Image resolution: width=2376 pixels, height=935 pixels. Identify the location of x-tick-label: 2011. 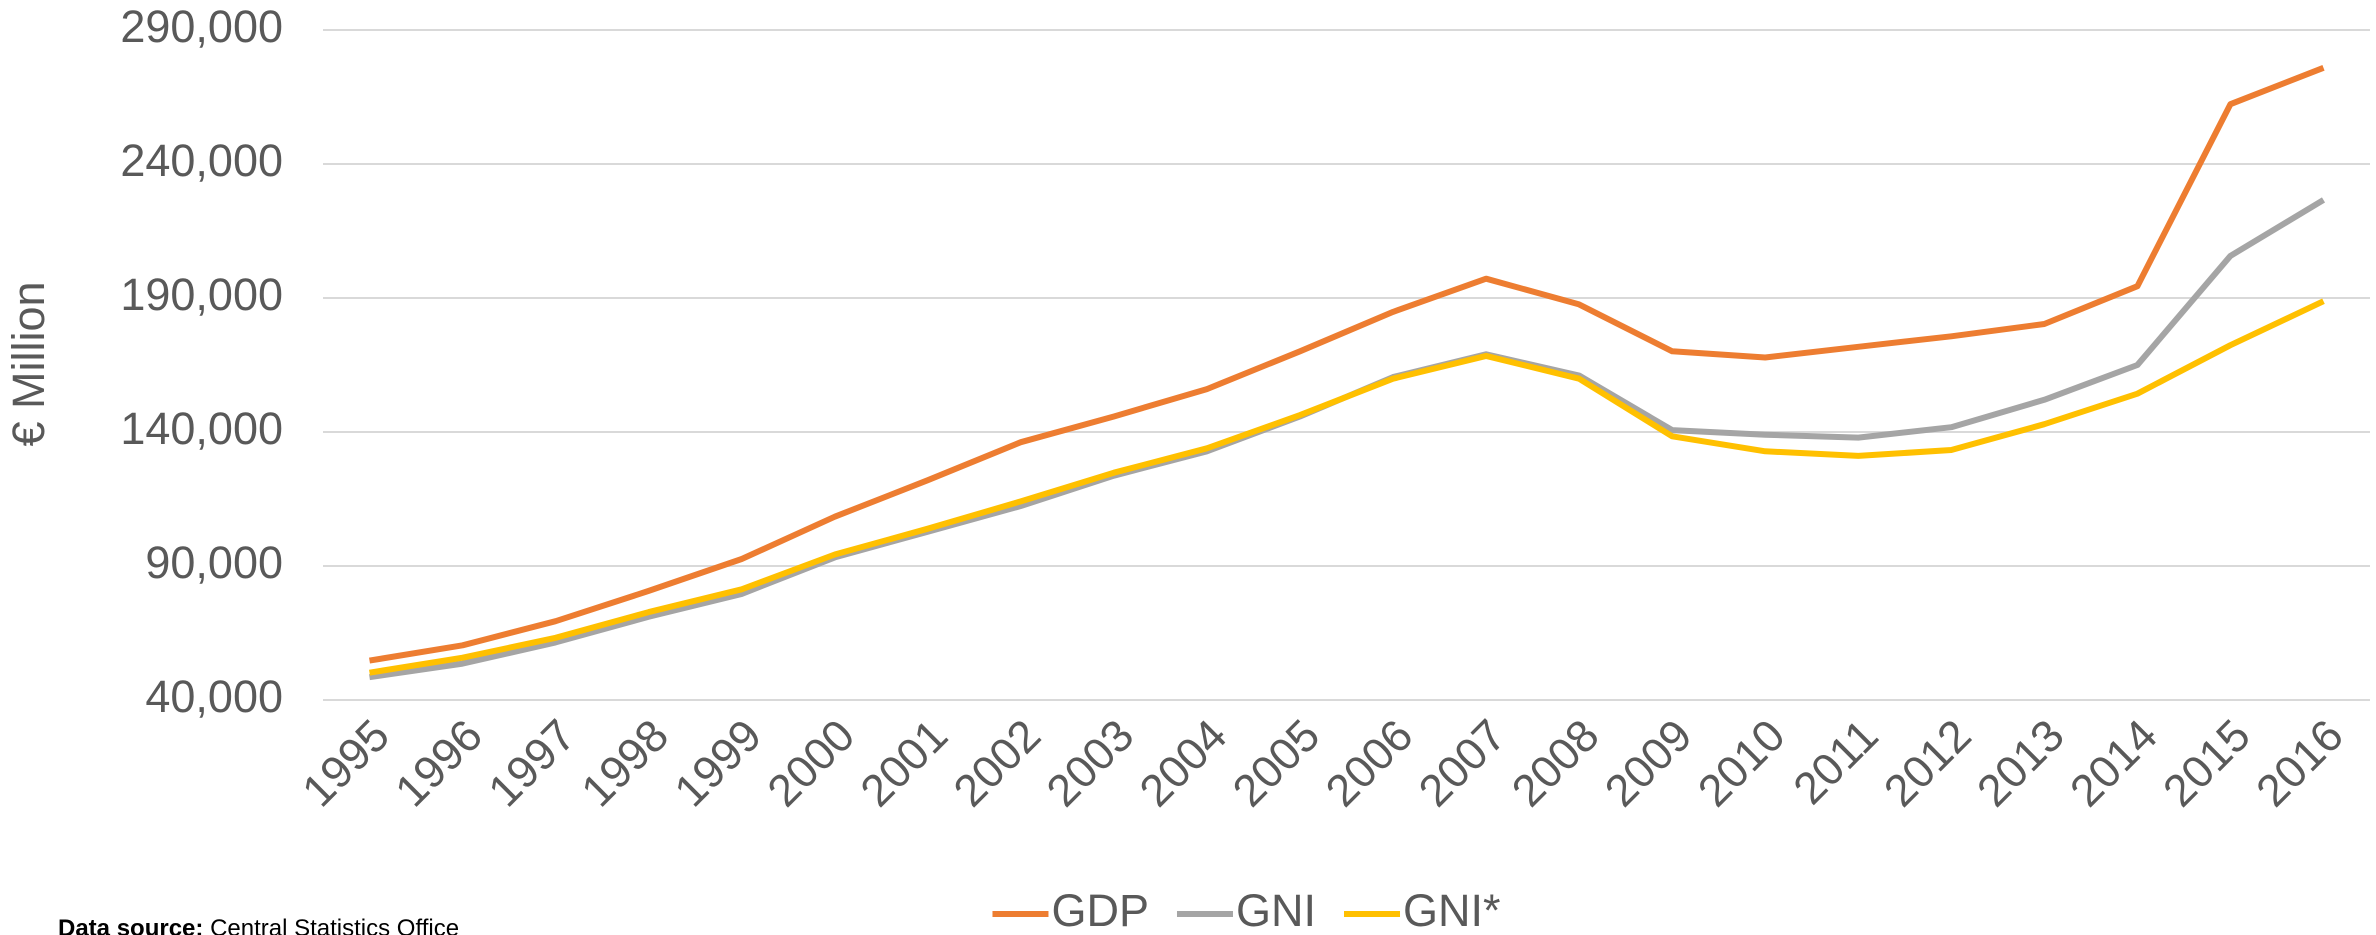
(1835, 761).